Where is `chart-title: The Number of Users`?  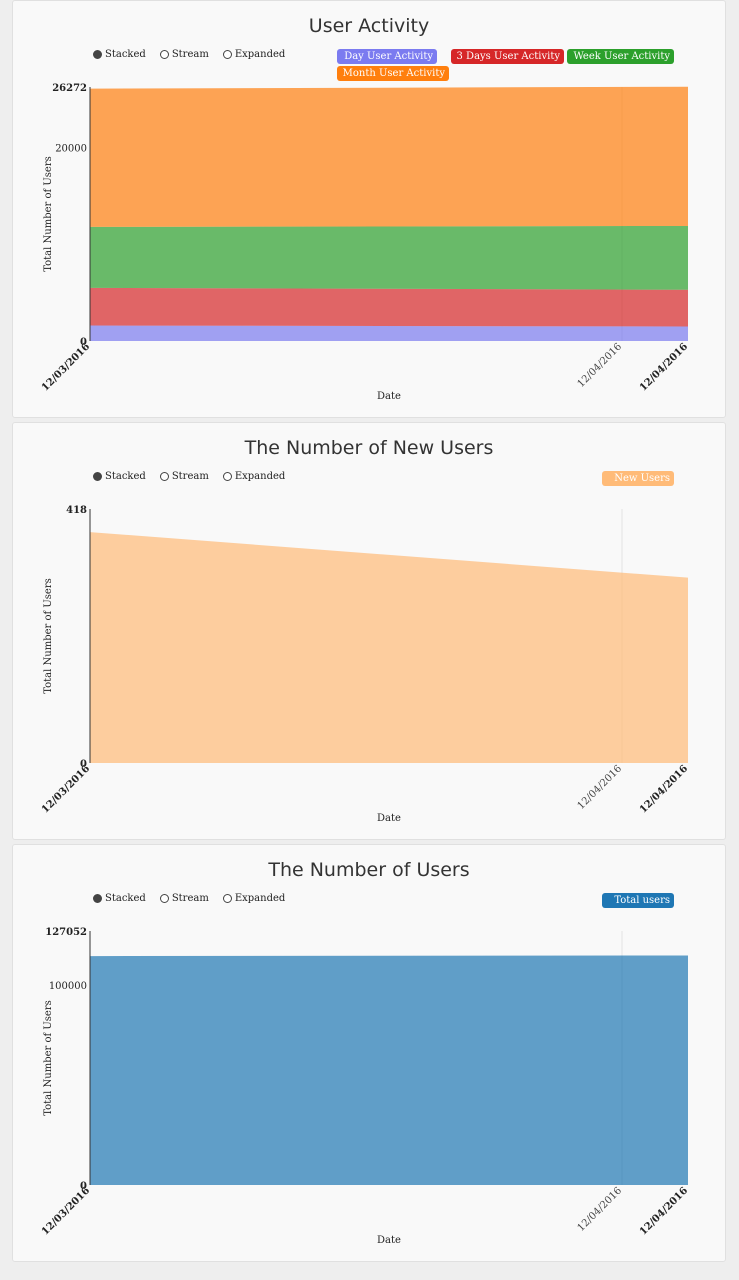
chart-title: The Number of Users is located at coordinates (369, 870).